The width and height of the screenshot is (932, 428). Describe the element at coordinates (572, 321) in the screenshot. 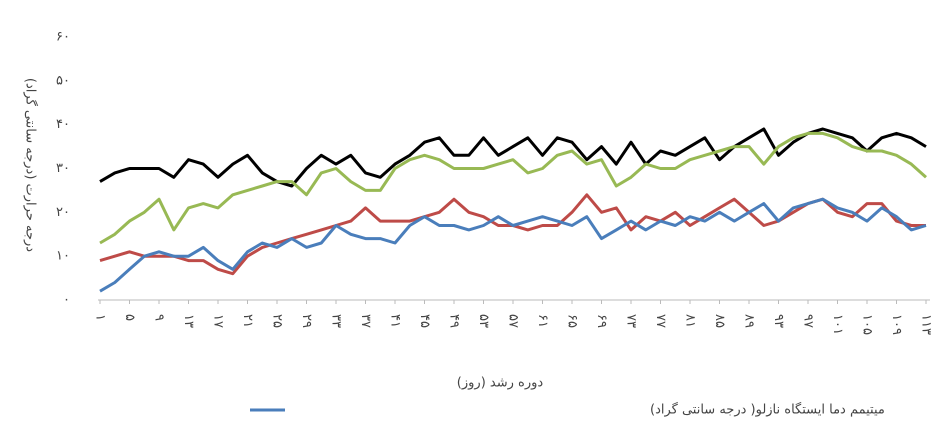

I see `x-tick-label: ۶۵` at that location.